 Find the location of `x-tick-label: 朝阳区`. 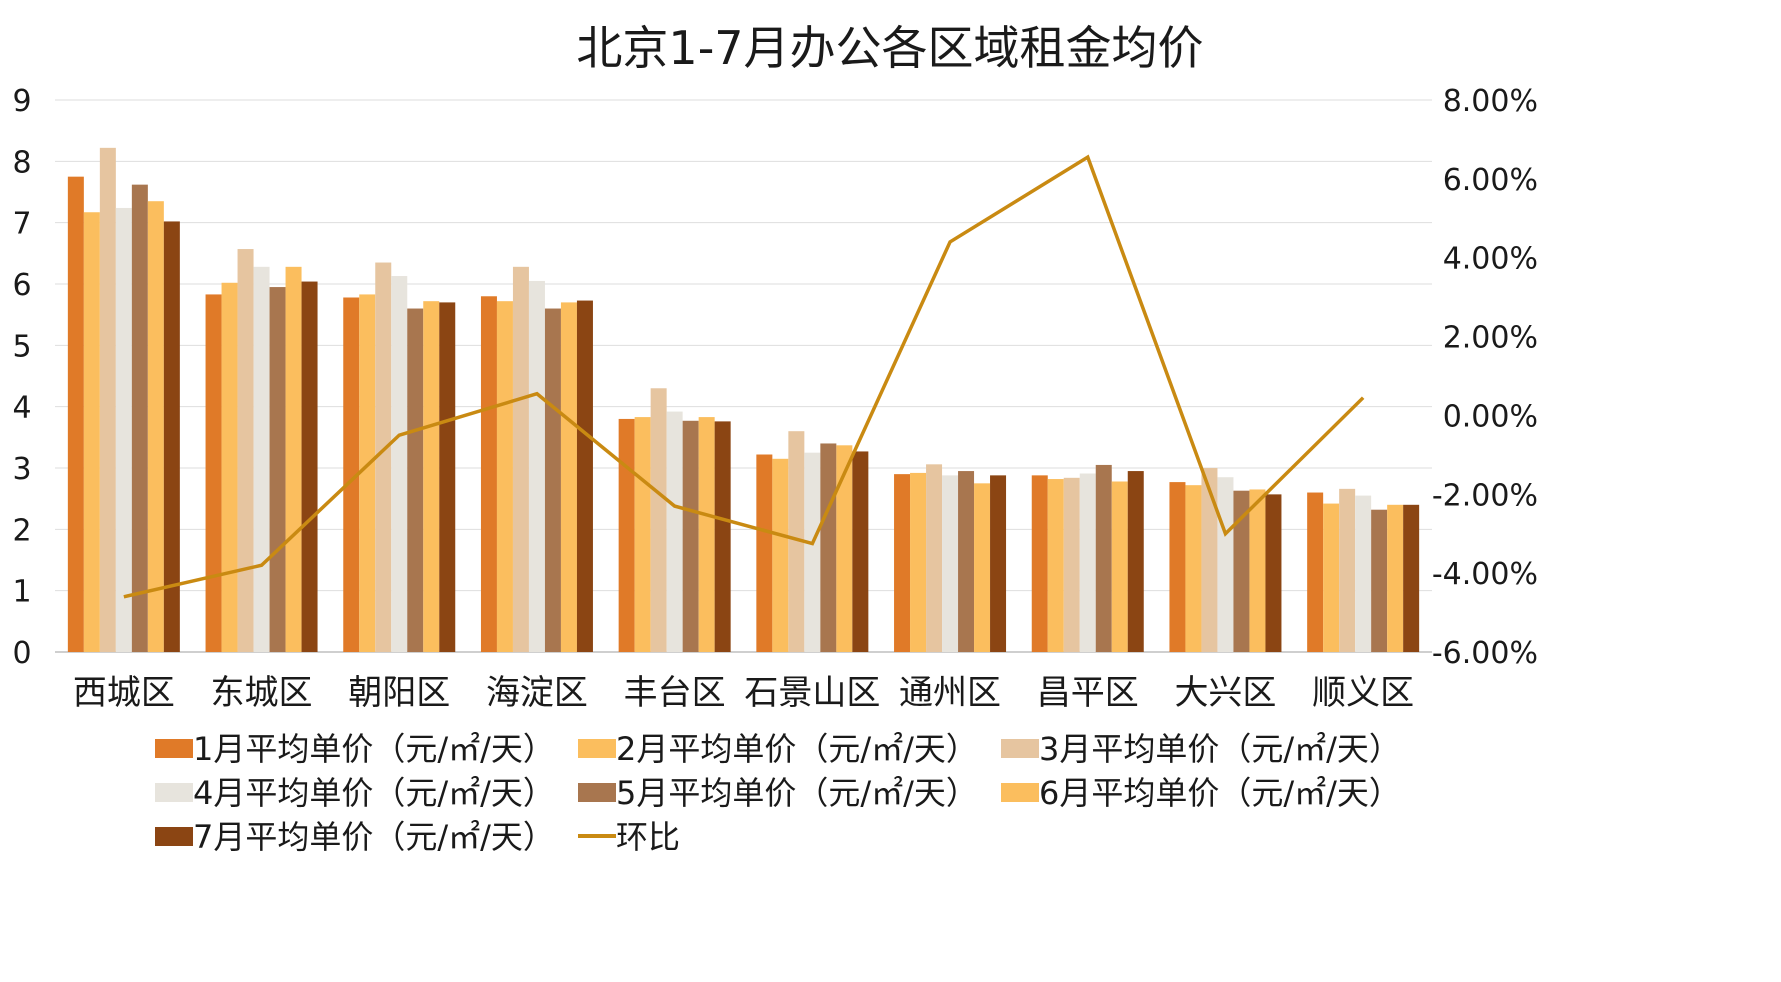

x-tick-label: 朝阳区 is located at coordinates (399, 693).